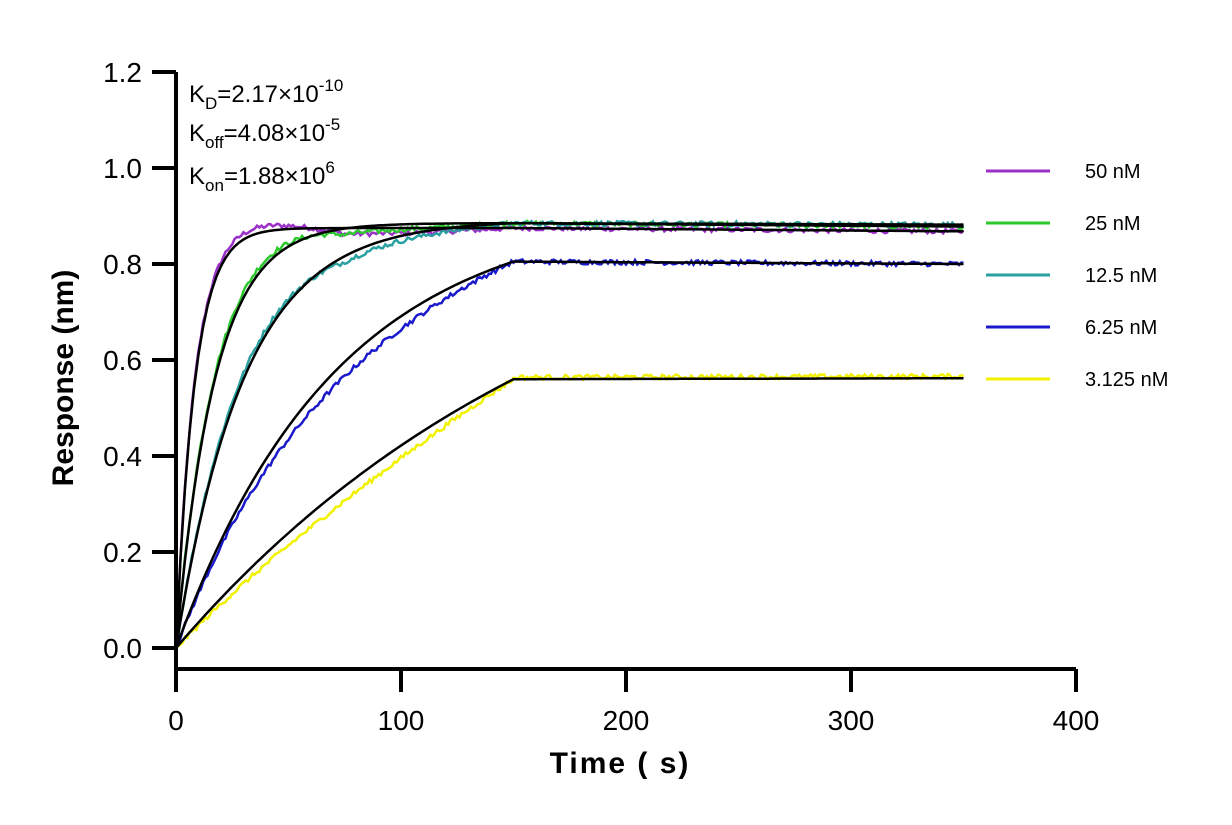 The image size is (1232, 825). I want to click on kon-annotation: Kon=1.88×106, so click(262, 176).